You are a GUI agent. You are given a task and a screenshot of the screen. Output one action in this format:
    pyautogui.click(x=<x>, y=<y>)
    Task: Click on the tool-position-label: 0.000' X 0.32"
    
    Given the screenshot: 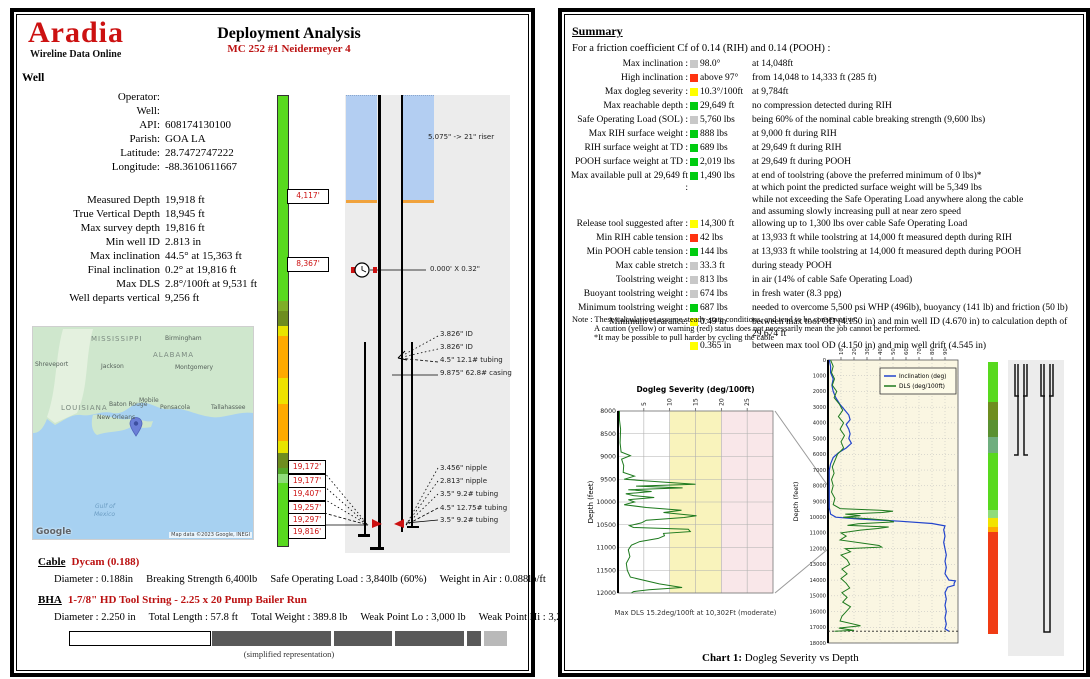 What is the action you would take?
    pyautogui.click(x=455, y=269)
    